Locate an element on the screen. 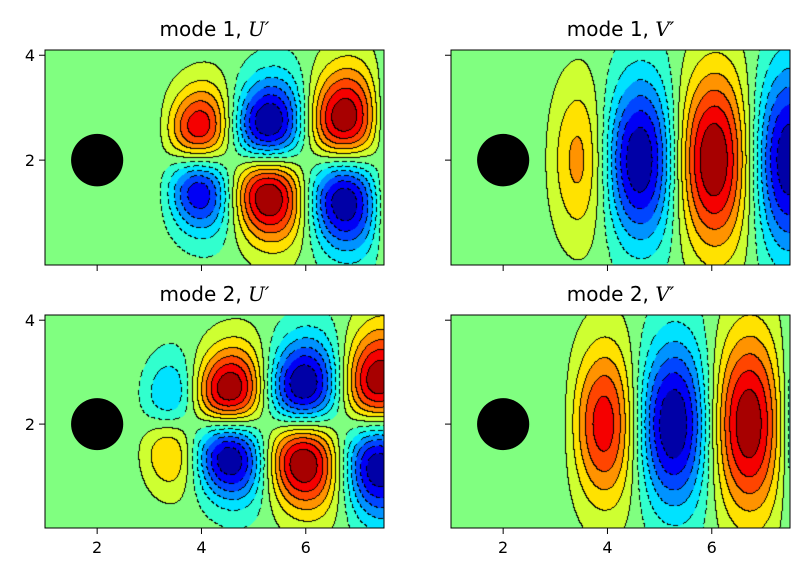 Image resolution: width=805 pixels, height=580 pixels. panel-title: mode 1, V′ is located at coordinates (621, 29).